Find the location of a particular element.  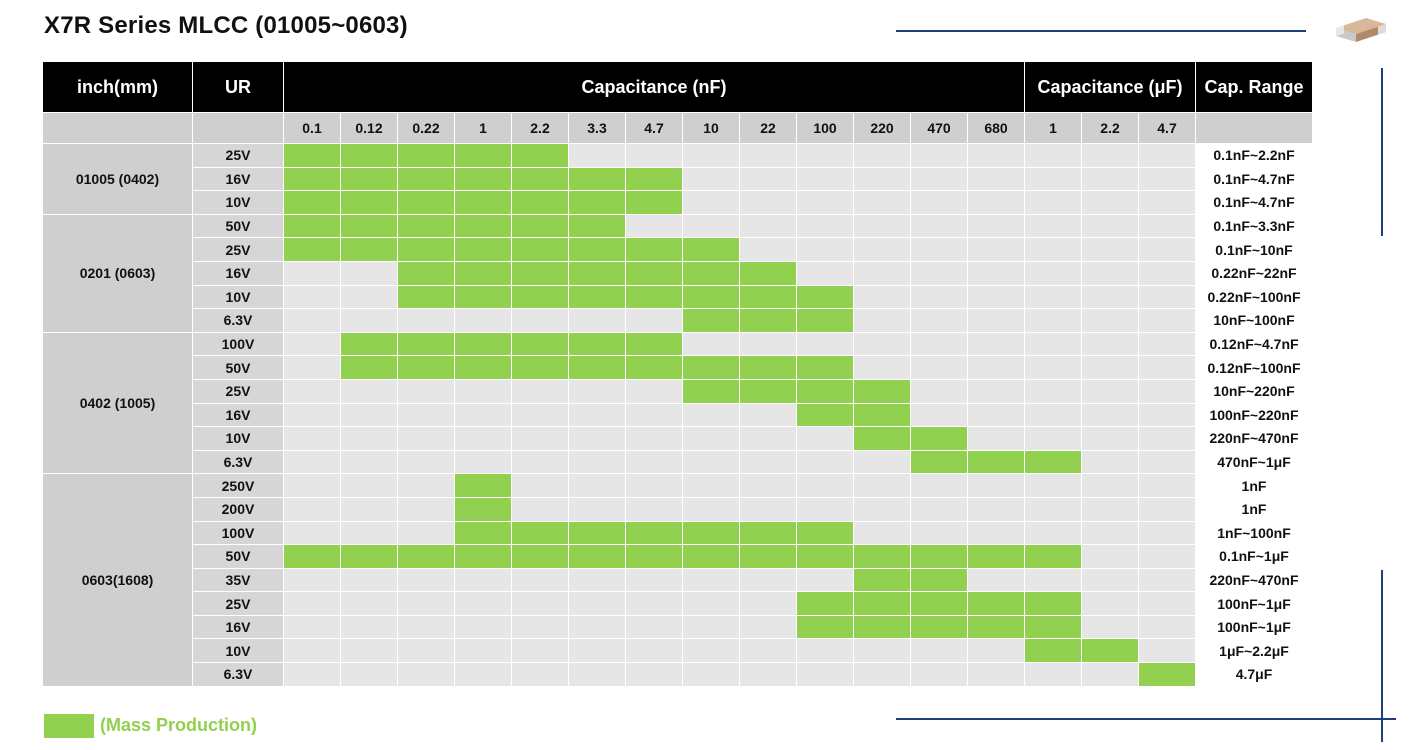

rated-voltage-cell: 6.3V is located at coordinates (238, 462).